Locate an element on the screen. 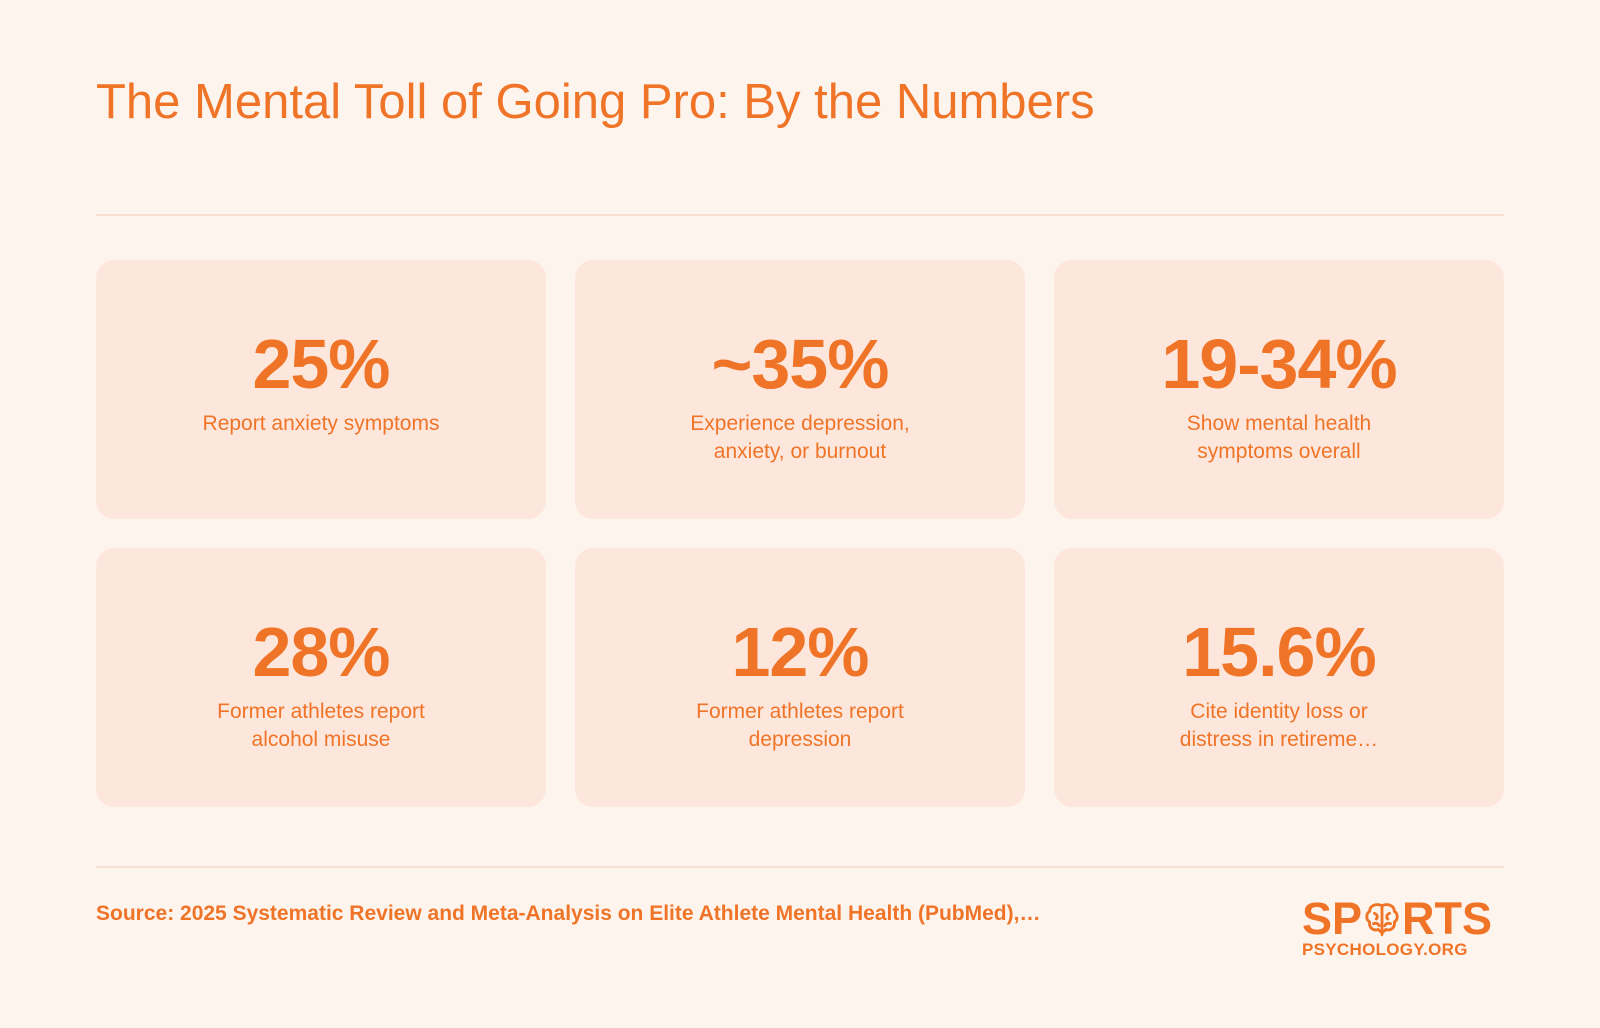 The width and height of the screenshot is (1600, 1028). stat-value: ~35% is located at coordinates (800, 364).